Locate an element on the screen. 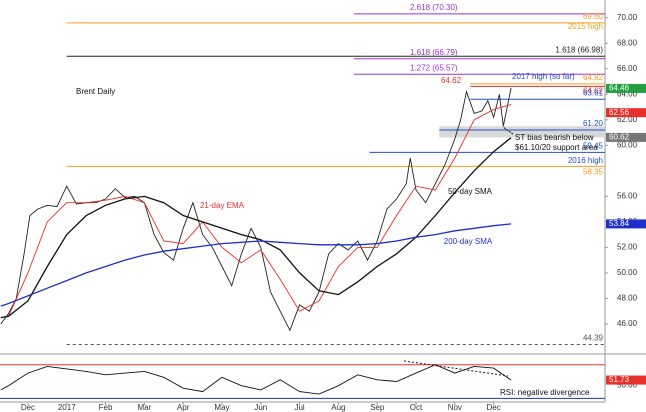 The image size is (646, 412). price-tag-label: 53.84 is located at coordinates (619, 223).